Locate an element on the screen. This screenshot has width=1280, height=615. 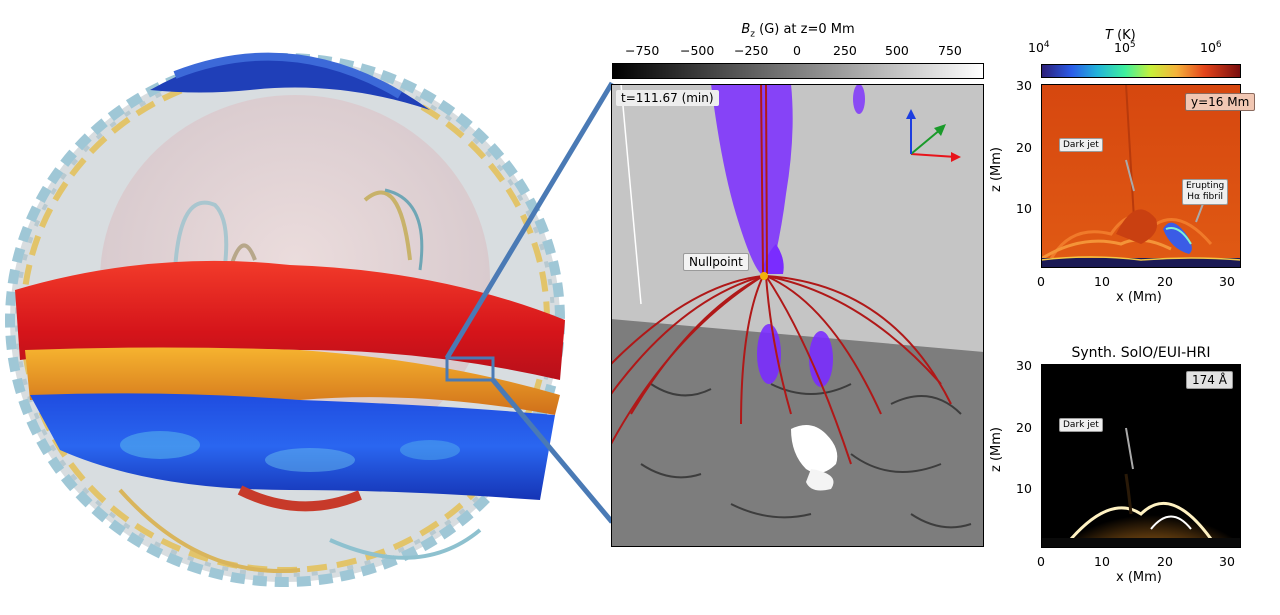
euv-synthetic-image is located at coordinates (1141, 456).